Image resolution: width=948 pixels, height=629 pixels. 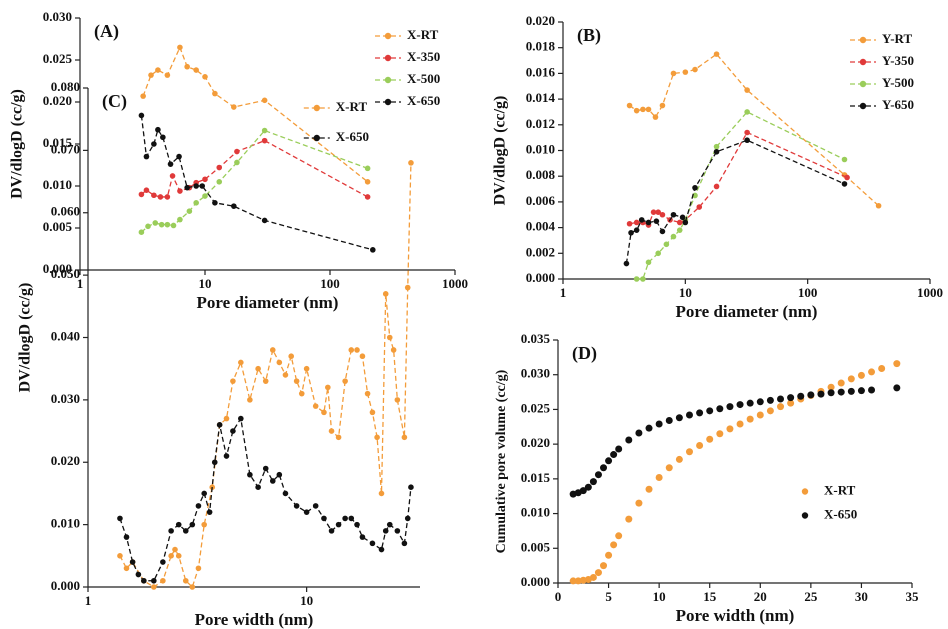 I want to click on x-axis-label: Pore width (nm), so click(x=254, y=619).